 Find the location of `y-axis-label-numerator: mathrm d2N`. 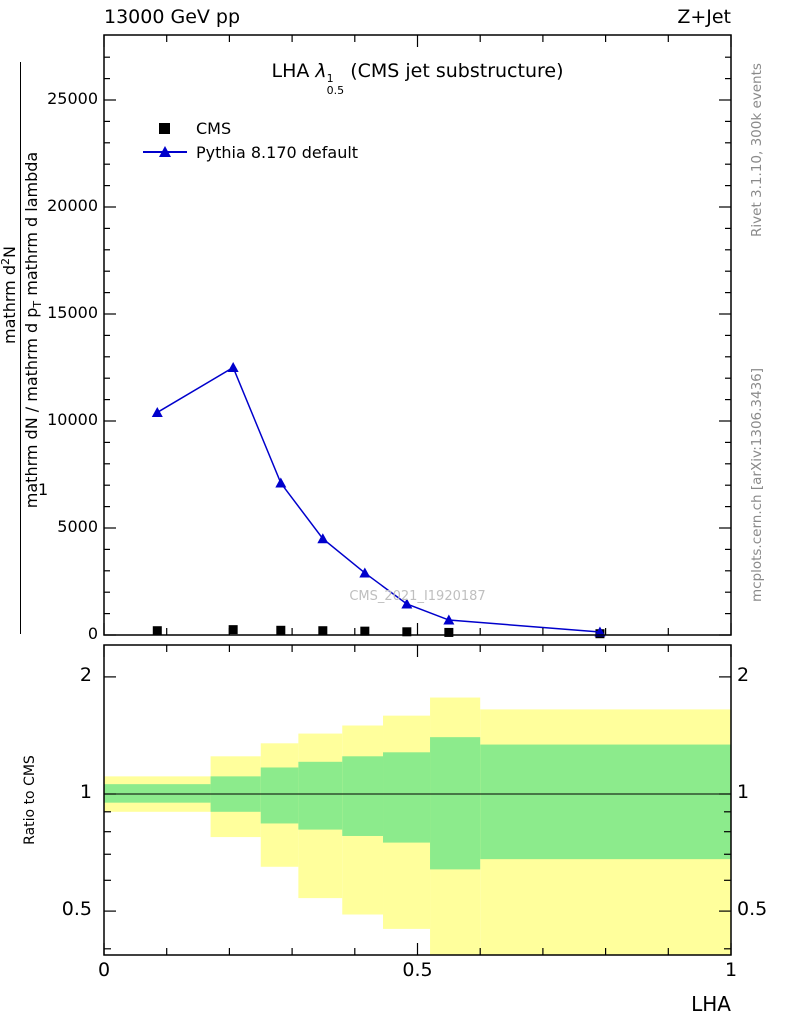

y-axis-label-numerator: mathrm d2N is located at coordinates (10, 295).